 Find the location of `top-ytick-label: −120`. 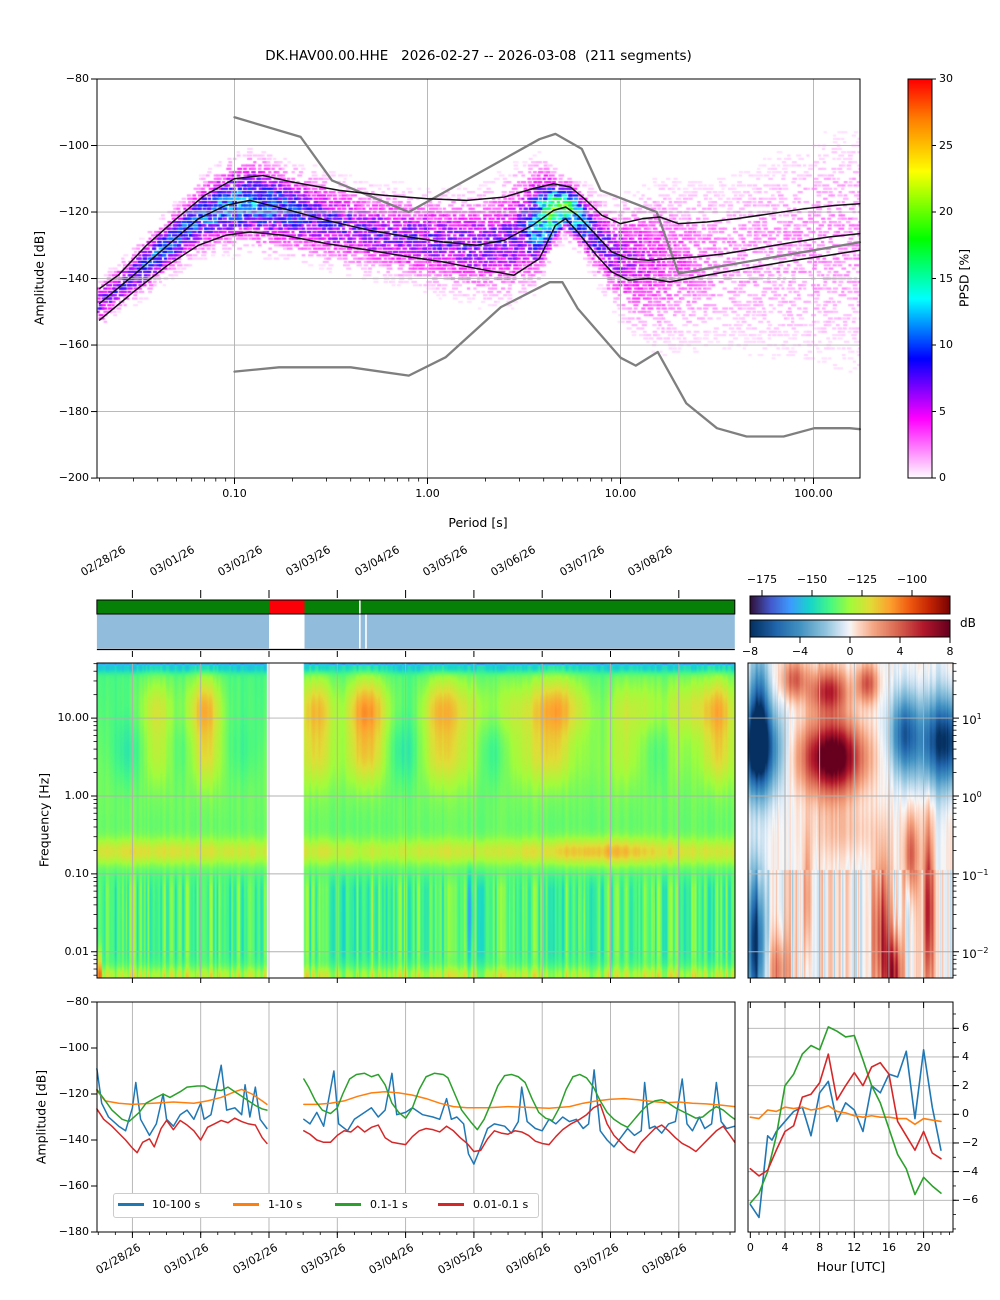

top-ytick-label: −120 is located at coordinates (73, 212).